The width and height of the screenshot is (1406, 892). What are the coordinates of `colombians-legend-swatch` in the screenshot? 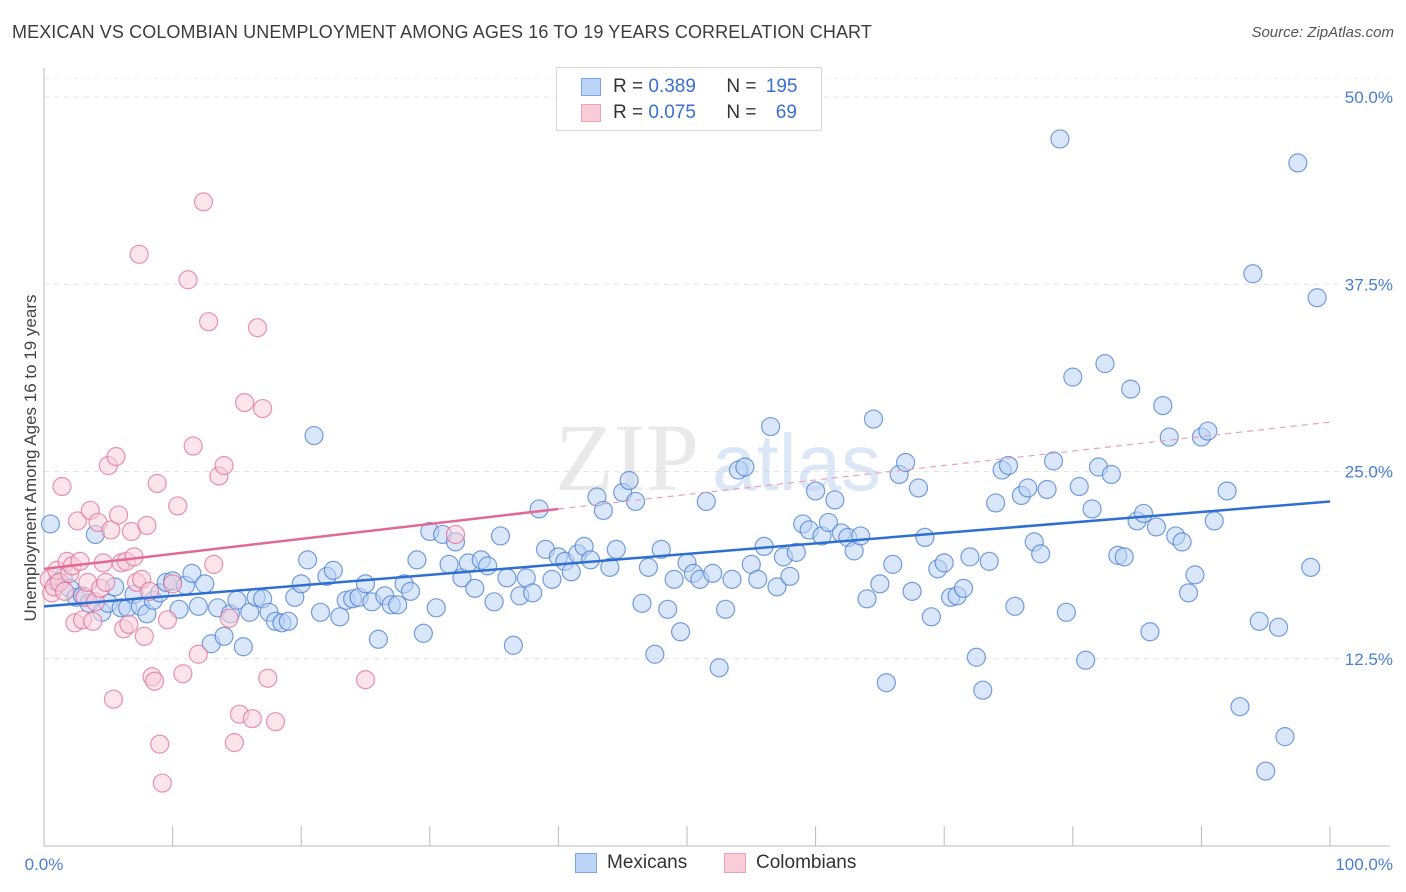 It's located at (735, 863).